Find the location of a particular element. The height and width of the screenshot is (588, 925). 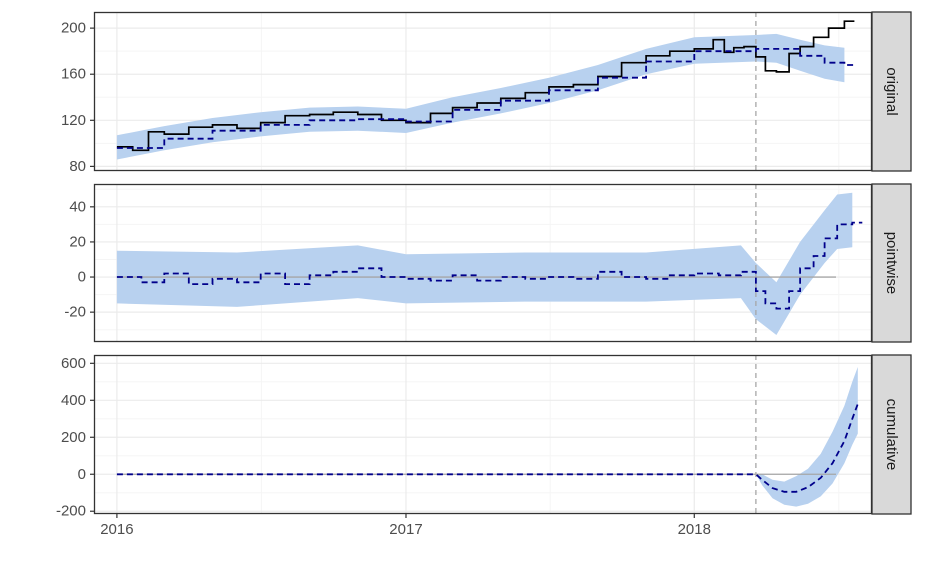

y-tick-label: 120 is located at coordinates (73, 120).